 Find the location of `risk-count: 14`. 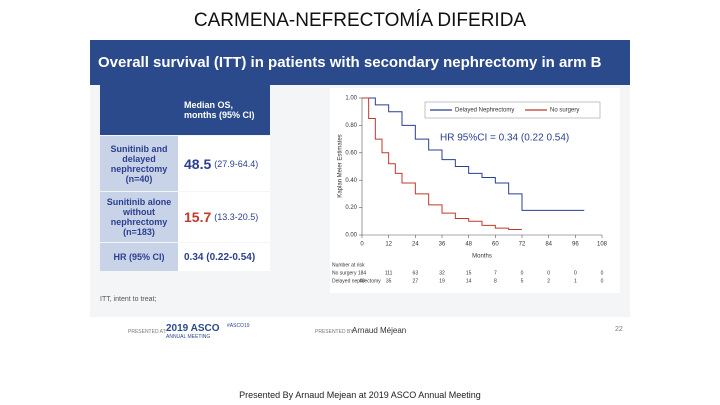

risk-count: 14 is located at coordinates (469, 281).